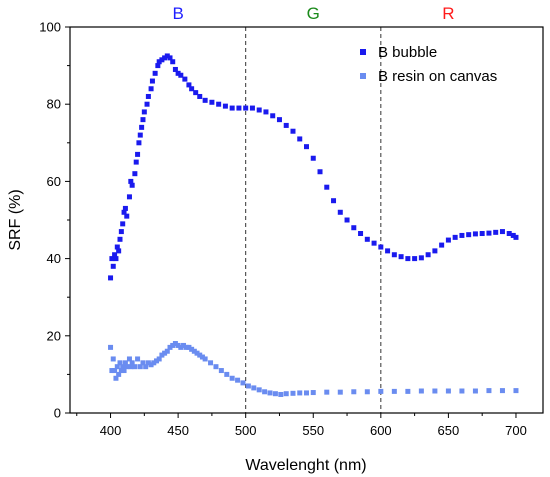 This screenshot has width=550, height=477. I want to click on legend: B bubble B resin on canvas, so click(428, 64).